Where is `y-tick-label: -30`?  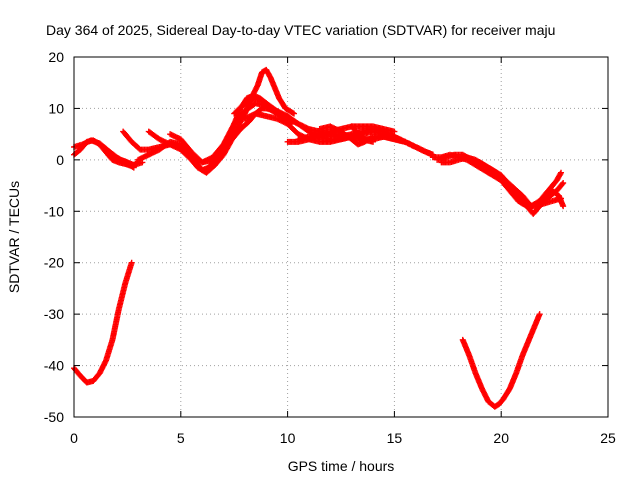
y-tick-label: -30 is located at coordinates (54, 314).